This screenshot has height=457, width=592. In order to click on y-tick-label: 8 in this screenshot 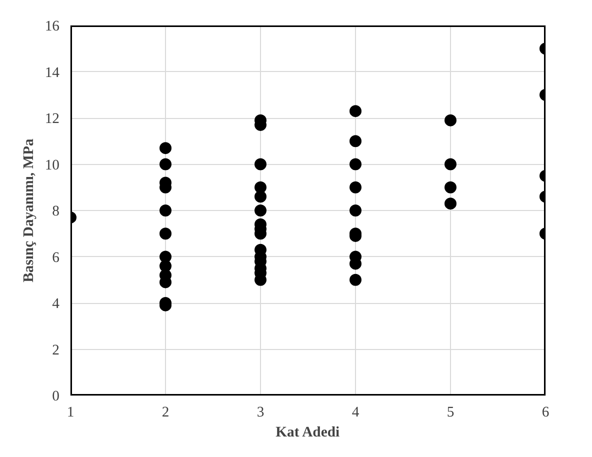, I will do `click(56, 212)`.